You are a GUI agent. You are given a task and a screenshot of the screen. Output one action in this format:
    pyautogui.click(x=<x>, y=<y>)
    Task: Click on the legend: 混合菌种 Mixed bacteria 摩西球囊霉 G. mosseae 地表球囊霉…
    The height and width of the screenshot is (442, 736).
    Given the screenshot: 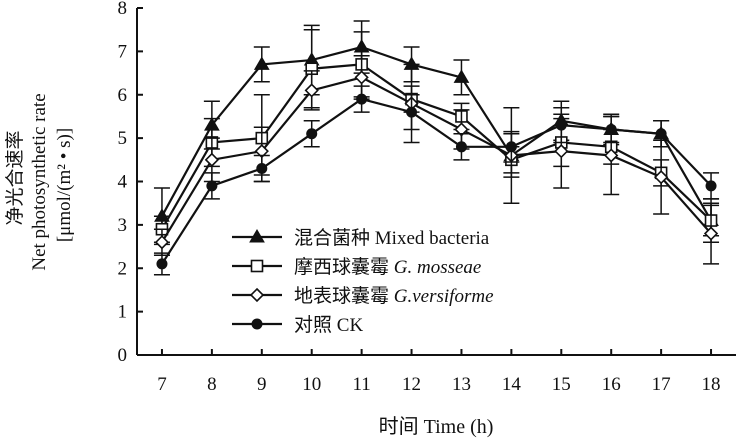 What is the action you would take?
    pyautogui.click(x=363, y=281)
    